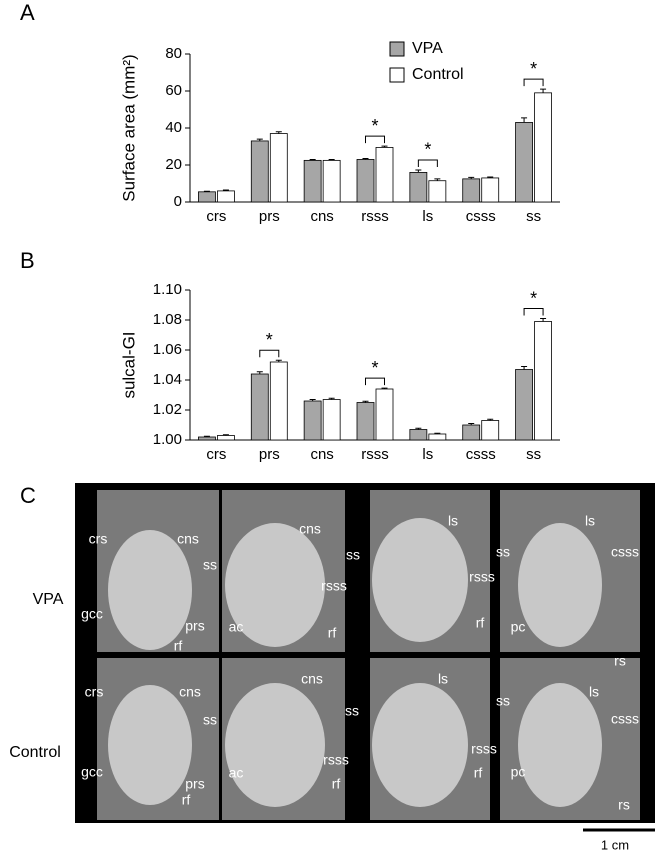  What do you see at coordinates (167, 319) in the screenshot?
I see `y-tick-label: 1.08` at bounding box center [167, 319].